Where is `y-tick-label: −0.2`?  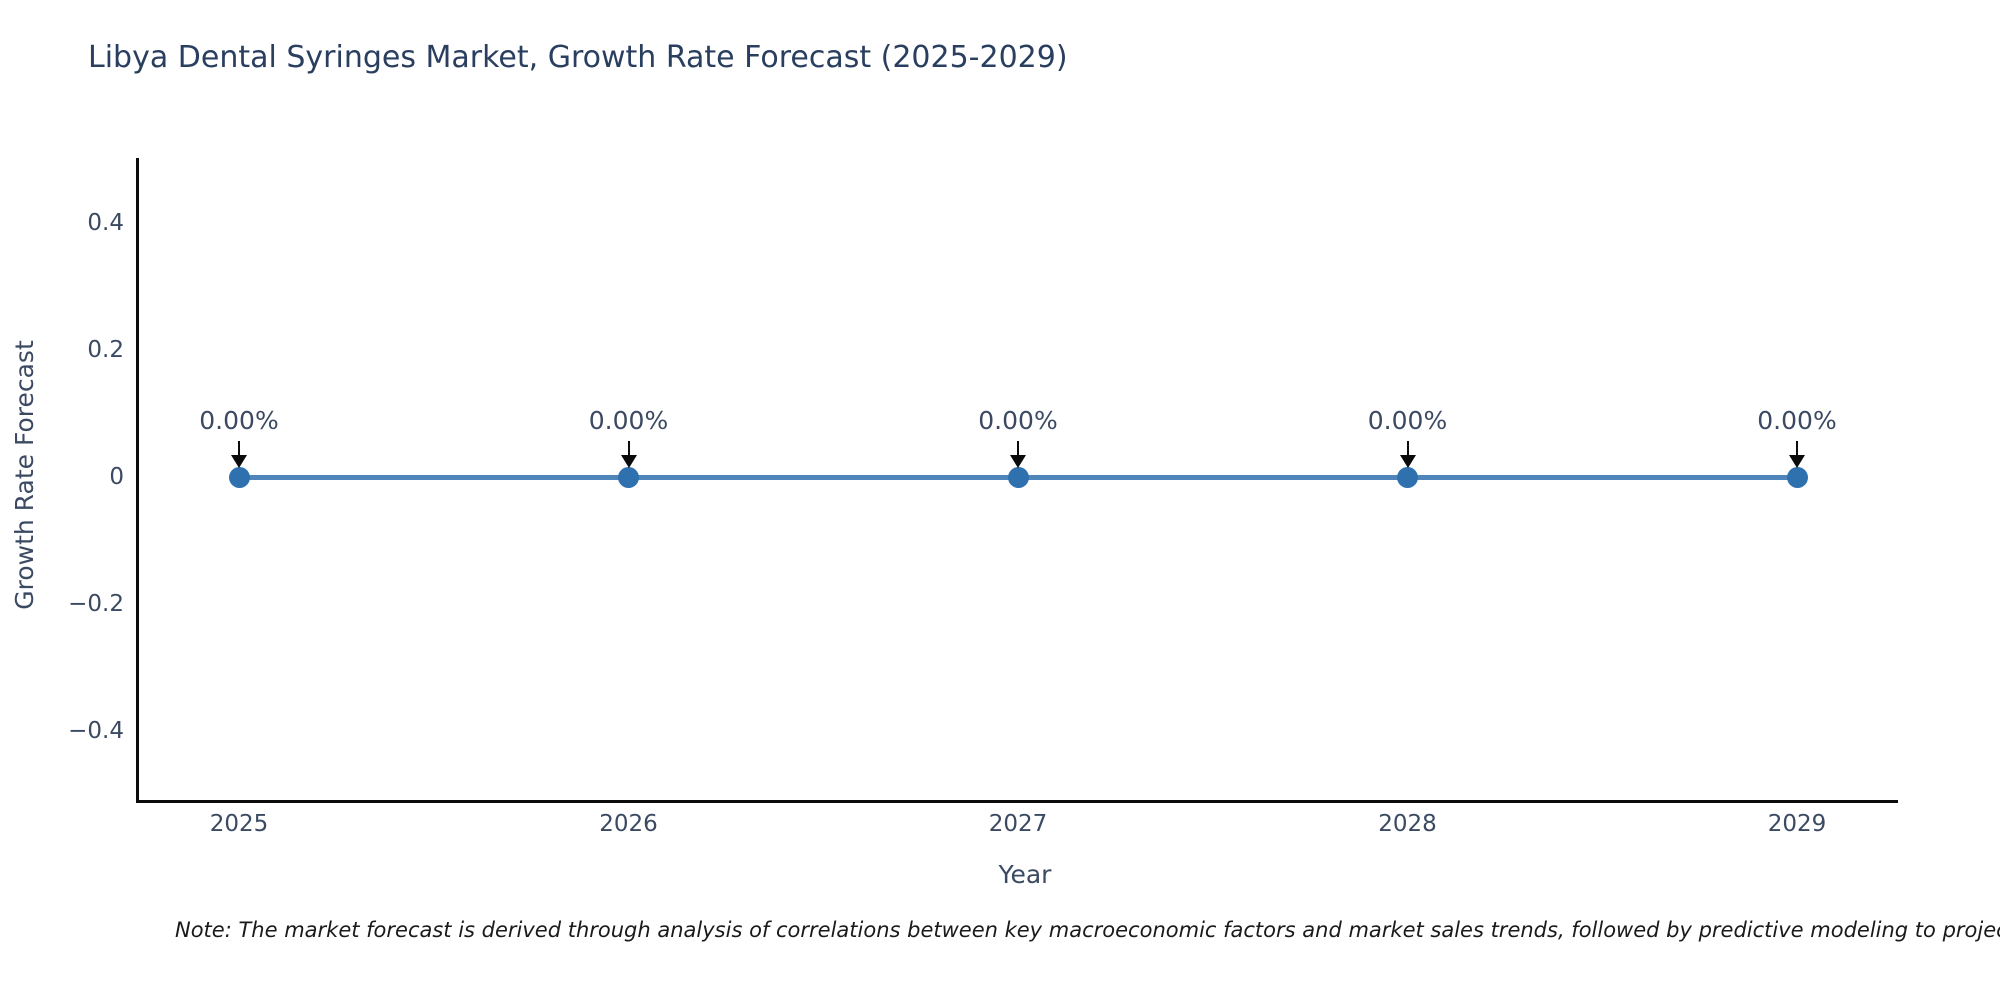
y-tick-label: −0.2 is located at coordinates (96, 604).